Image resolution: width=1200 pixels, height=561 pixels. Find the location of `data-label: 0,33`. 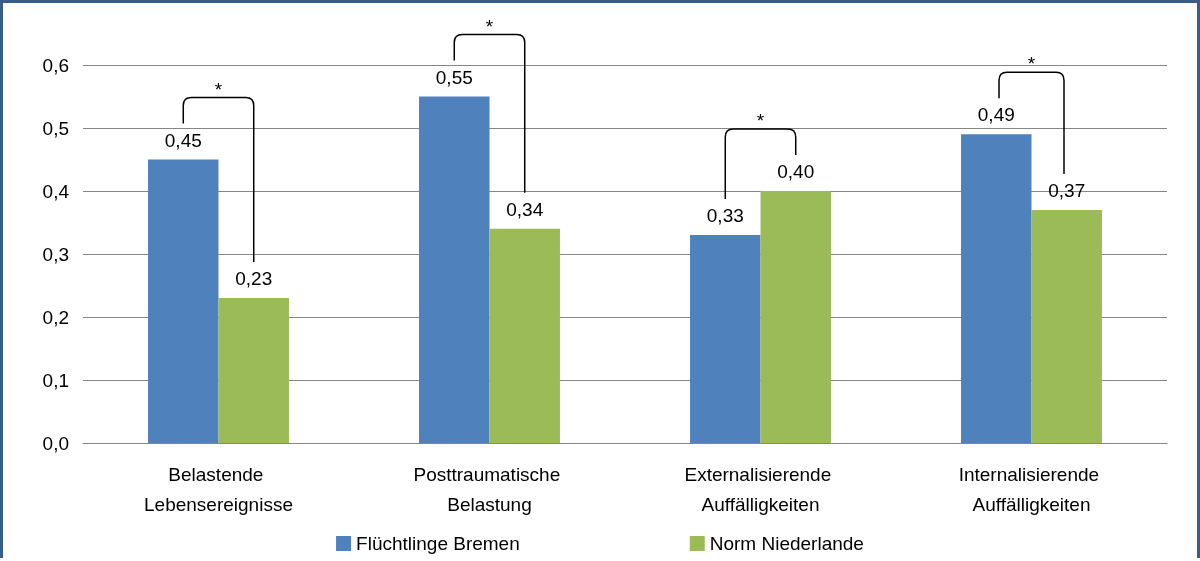

data-label: 0,33 is located at coordinates (725, 216).